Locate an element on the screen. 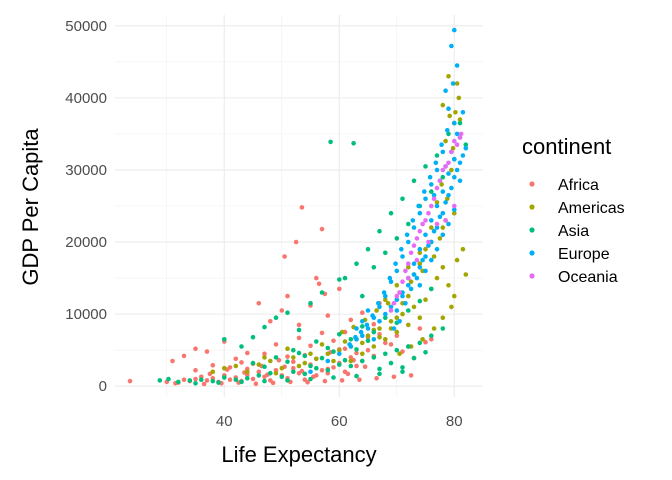 This screenshot has height=480, width=672. x-axis-title: Life Expectancy is located at coordinates (298, 454).